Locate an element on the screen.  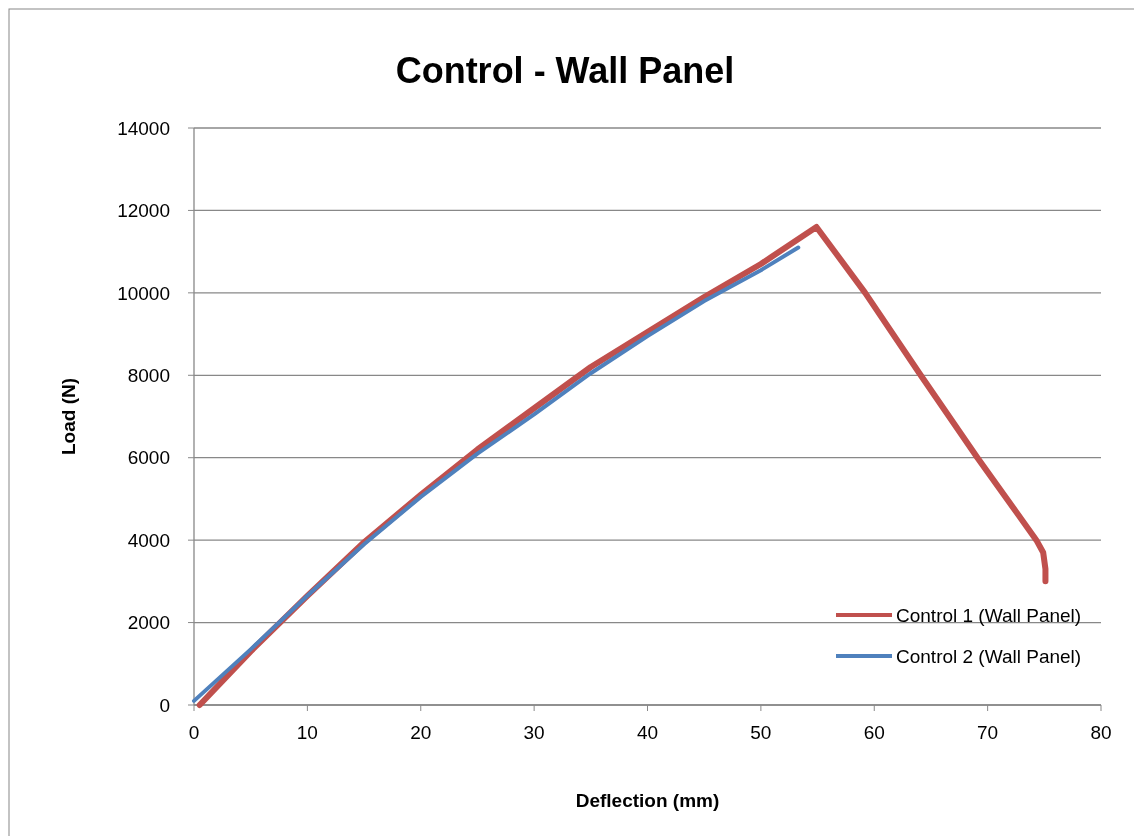
y-tick-label: 2000 is located at coordinates (148, 623).